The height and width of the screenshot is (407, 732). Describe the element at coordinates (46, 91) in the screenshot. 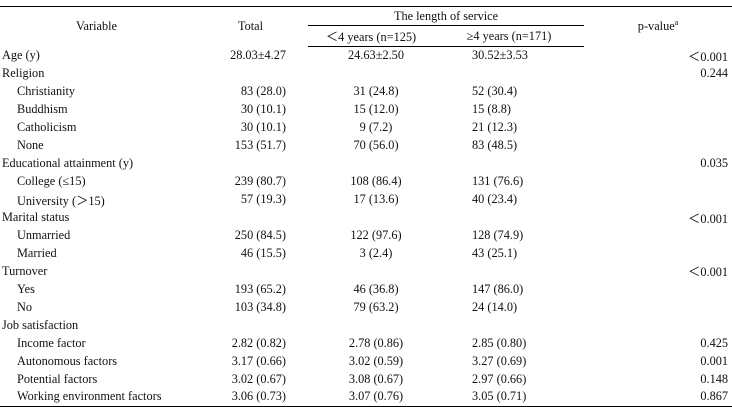

I see `cell-variable: Christianity` at that location.